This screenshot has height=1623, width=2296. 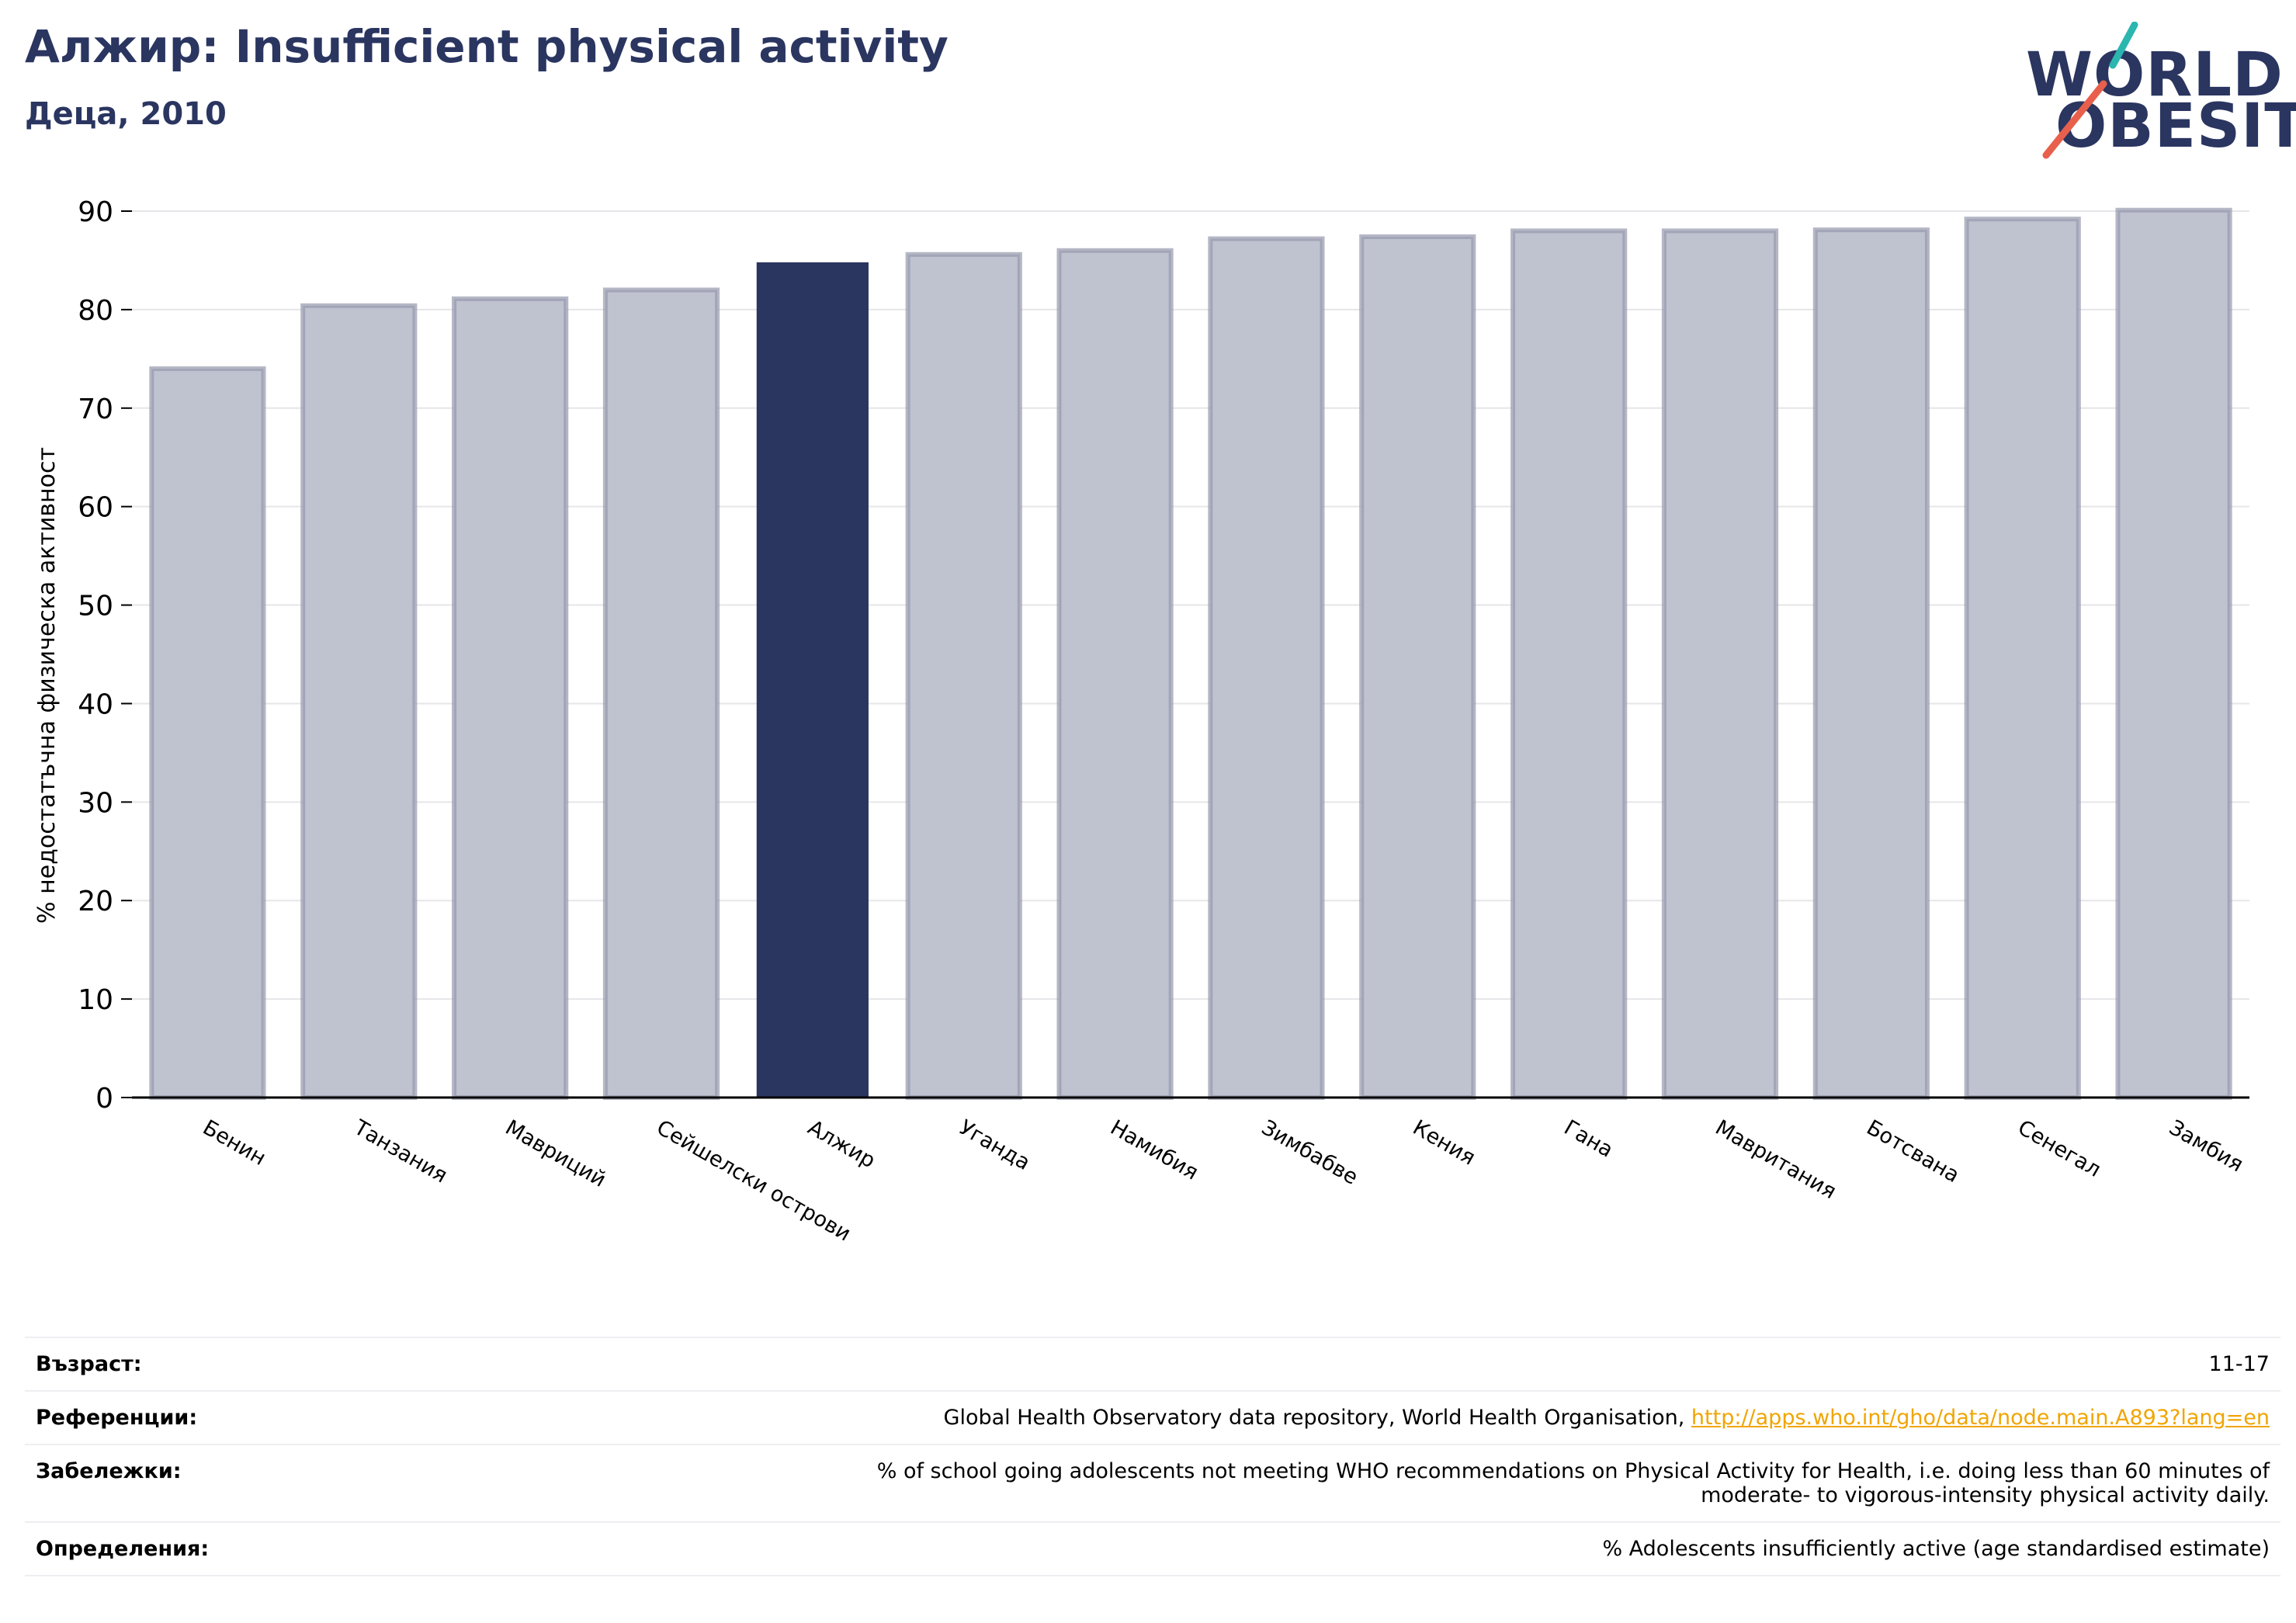 I want to click on y-tick-label: 0, so click(x=104, y=1099).